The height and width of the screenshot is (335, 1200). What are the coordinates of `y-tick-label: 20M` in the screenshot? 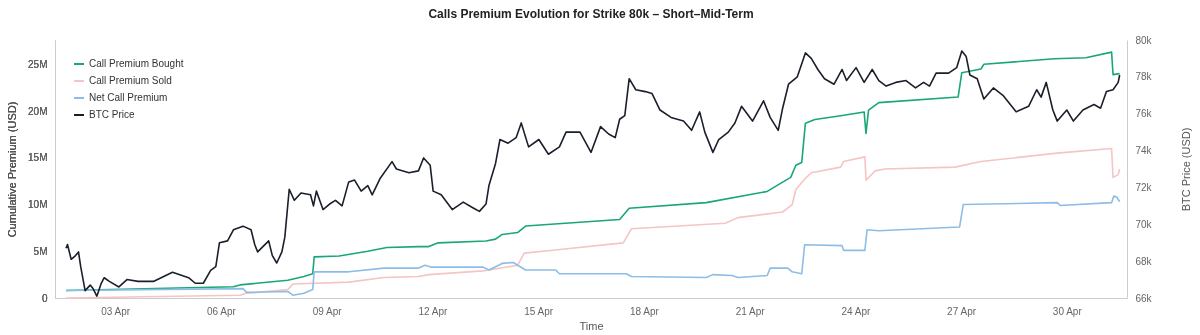 It's located at (38, 111).